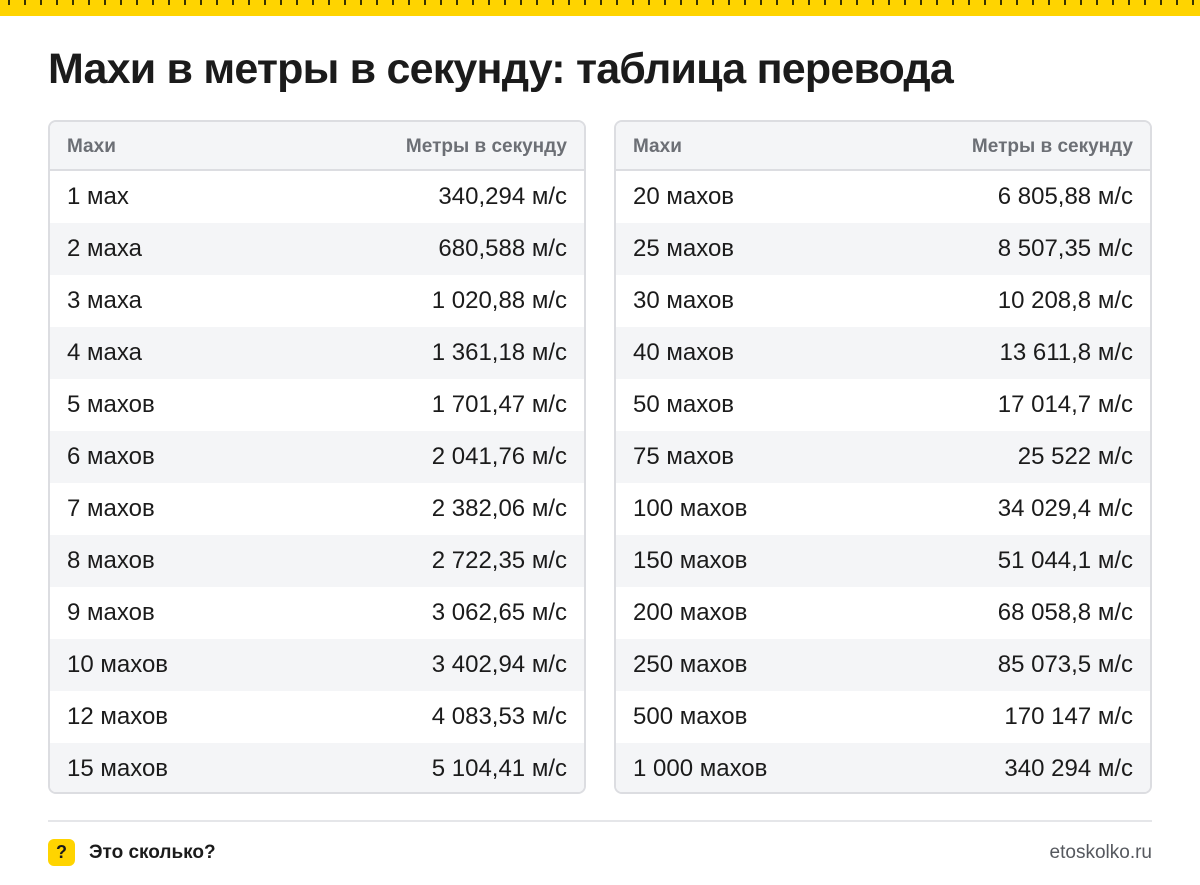 The image size is (1200, 885). I want to click on cell-mach: 25 махов, so click(684, 248).